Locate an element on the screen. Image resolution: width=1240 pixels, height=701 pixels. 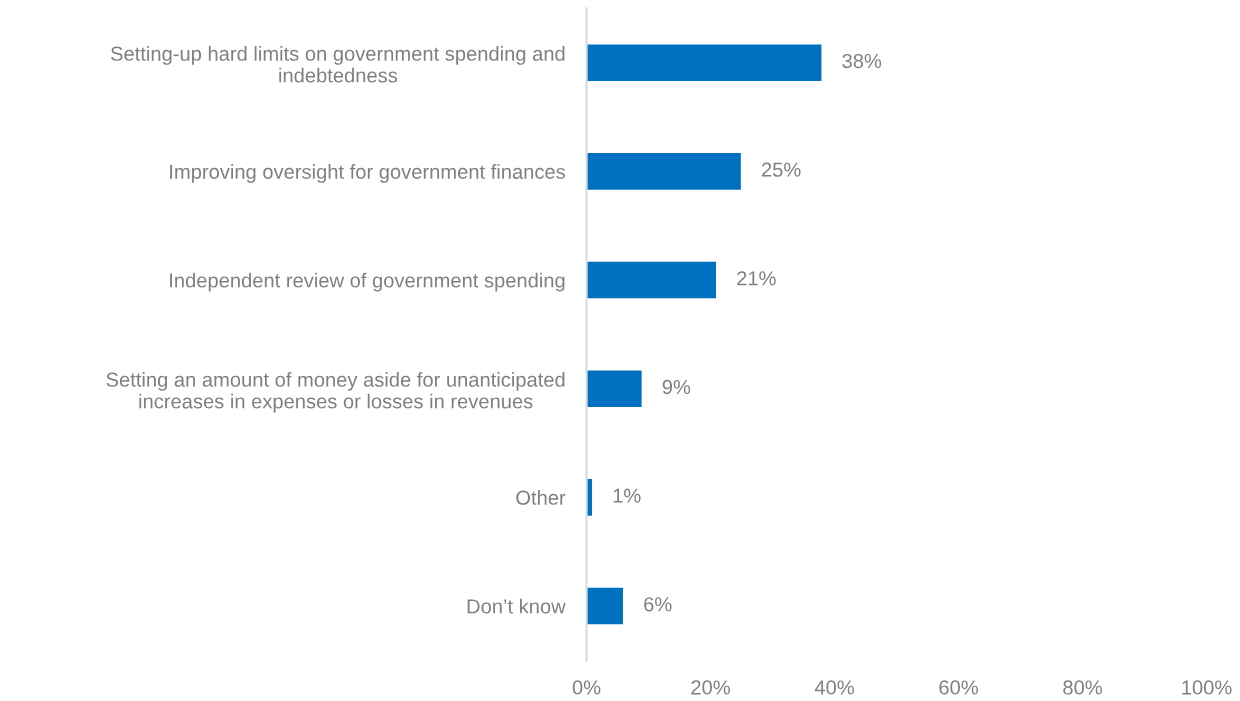
x-tick-label: 40% is located at coordinates (834, 687).